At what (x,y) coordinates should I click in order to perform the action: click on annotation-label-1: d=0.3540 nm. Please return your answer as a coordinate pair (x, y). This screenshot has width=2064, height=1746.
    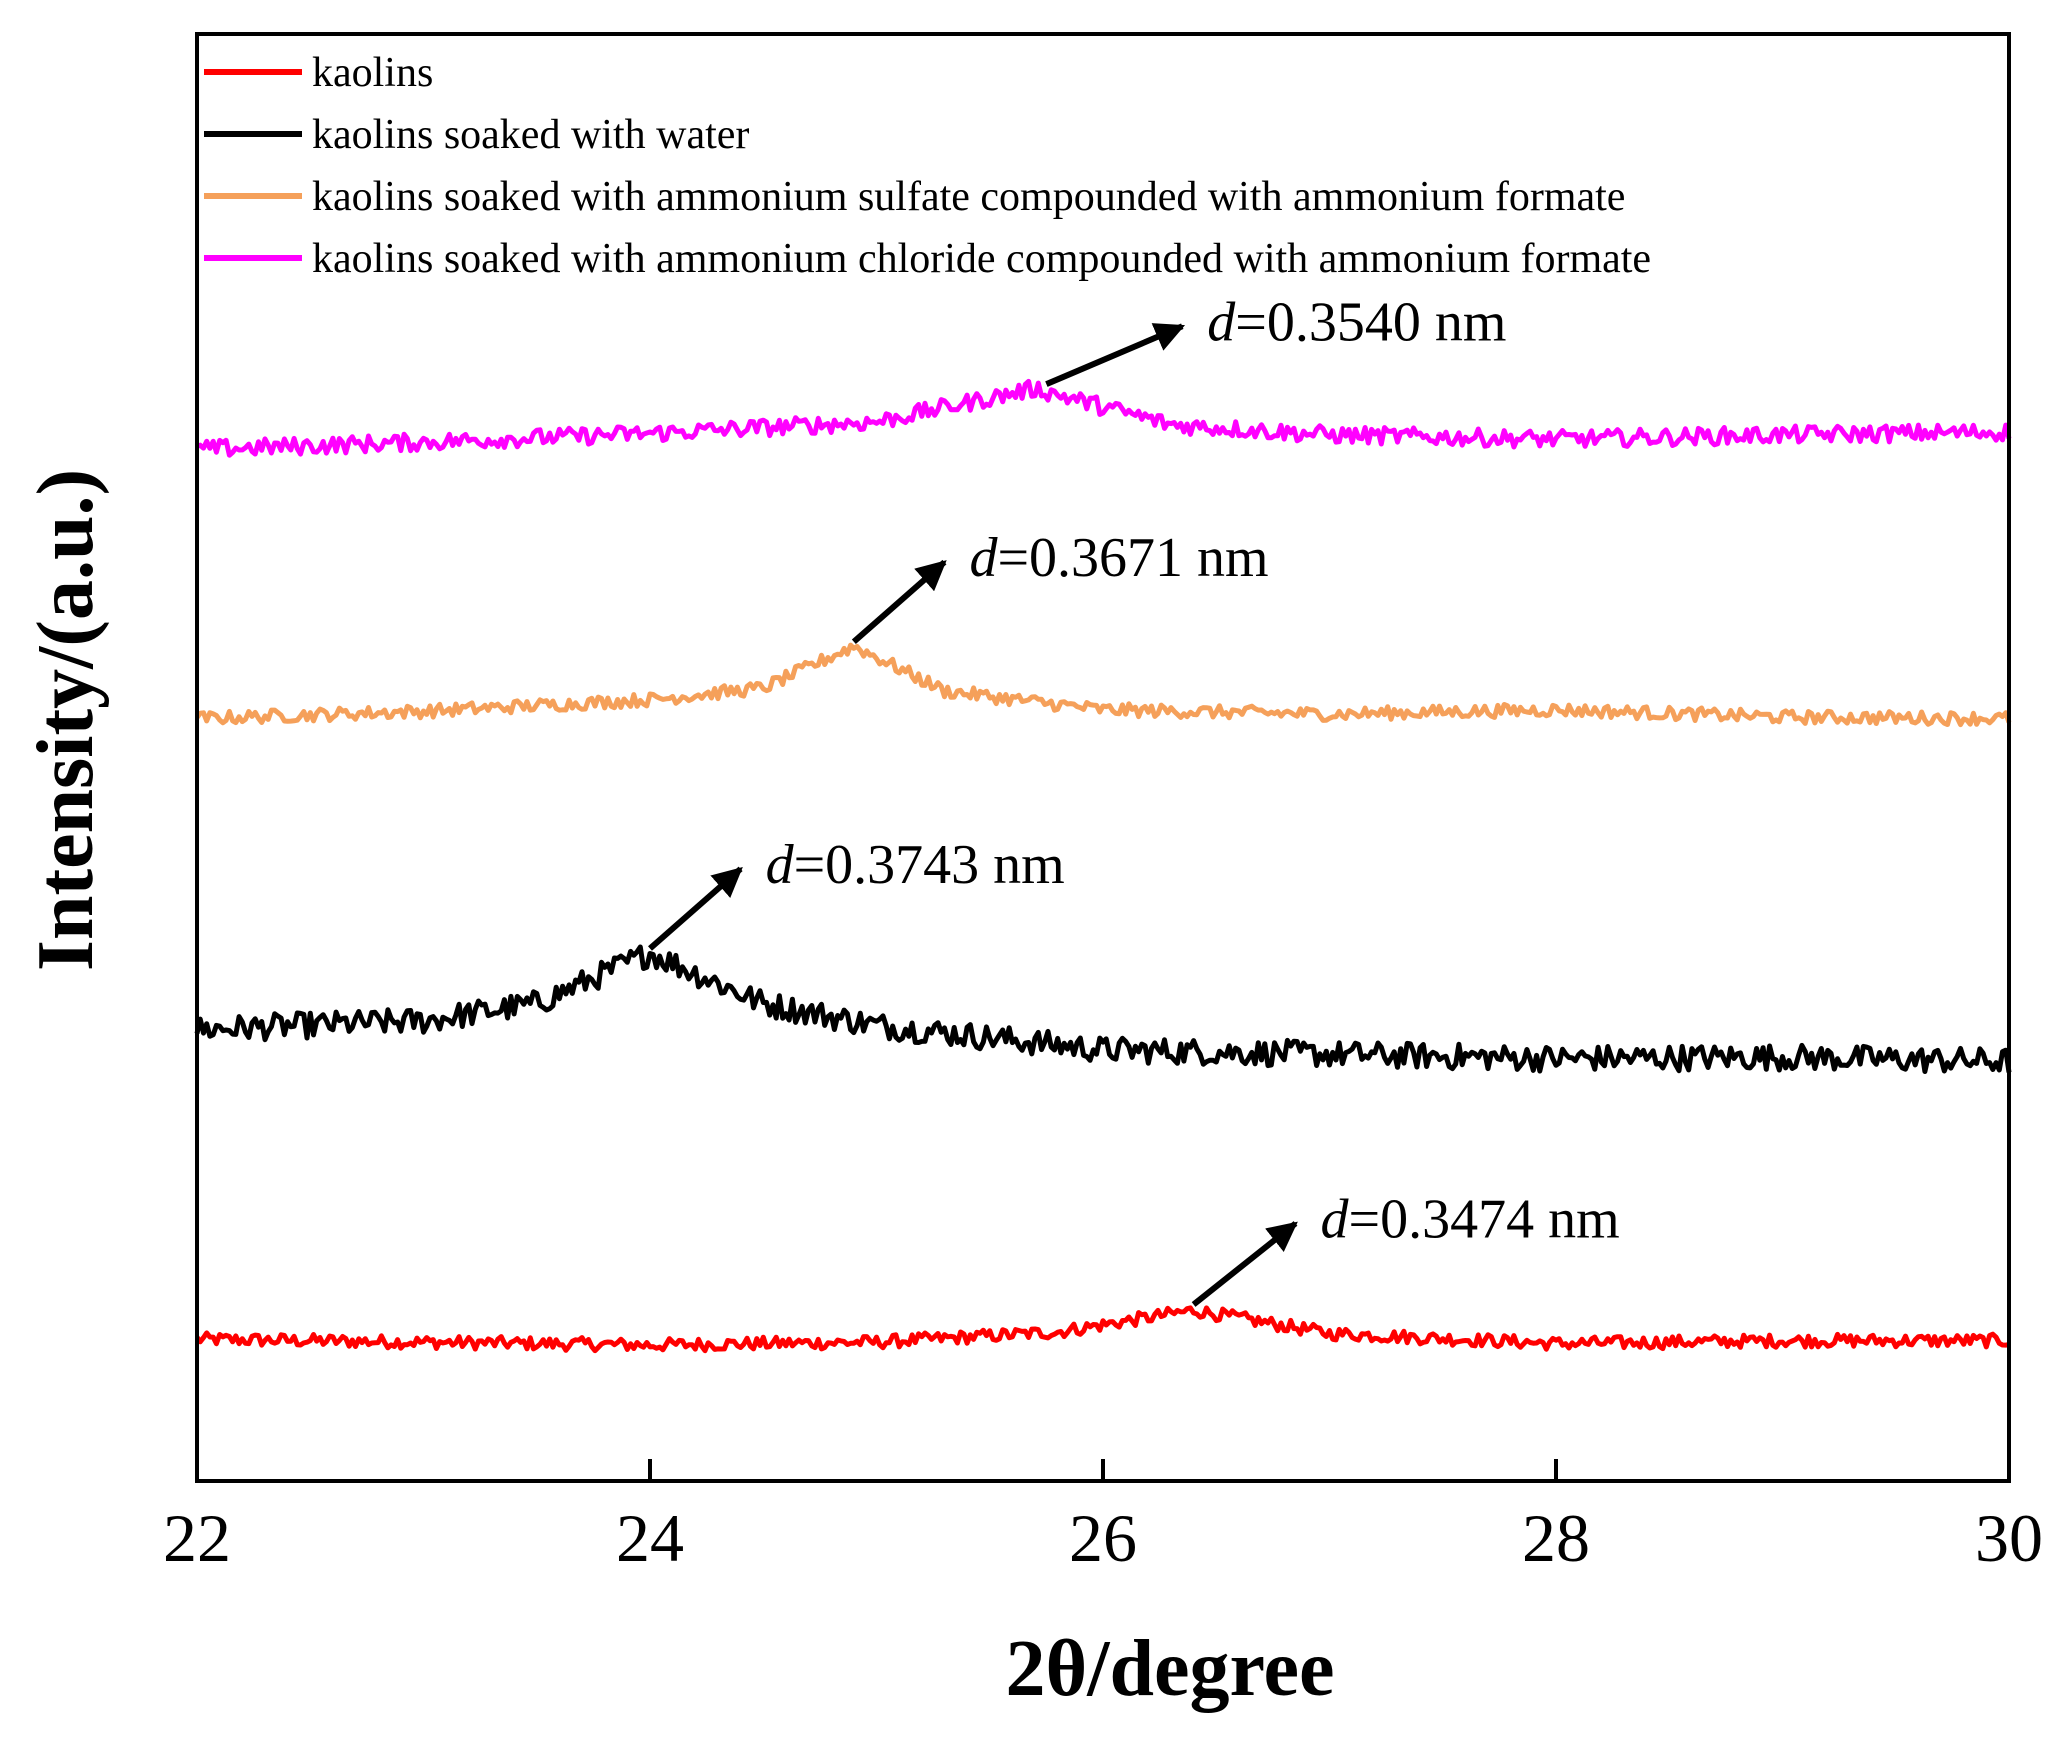
    Looking at the image, I should click on (1356, 322).